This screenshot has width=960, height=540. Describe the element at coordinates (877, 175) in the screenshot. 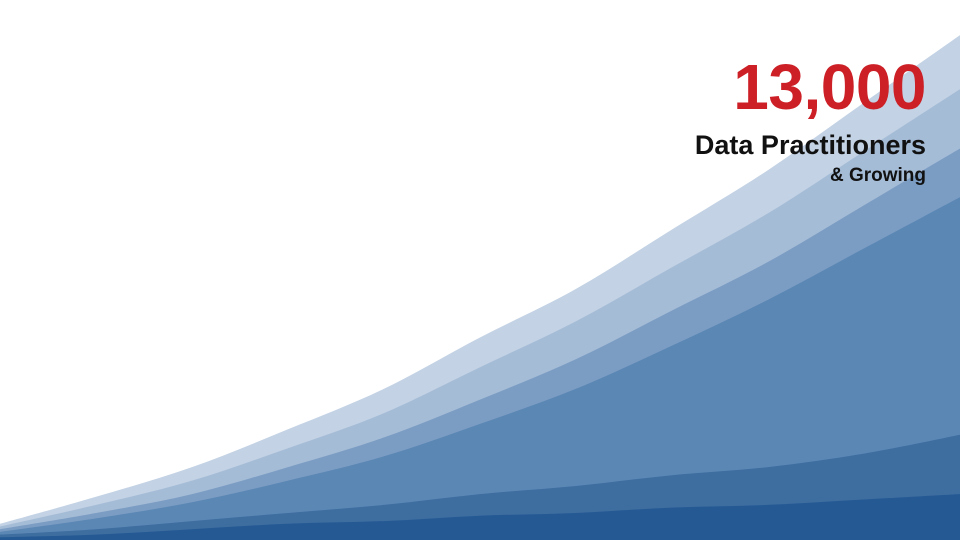

I see `headline-tagline: & Growing` at that location.